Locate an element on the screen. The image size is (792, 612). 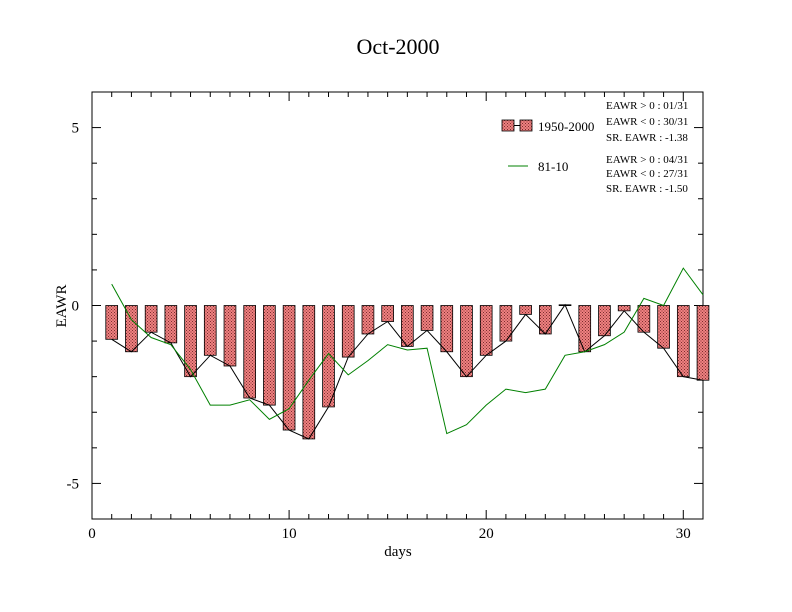
x-tick-label: 30 is located at coordinates (683, 534).